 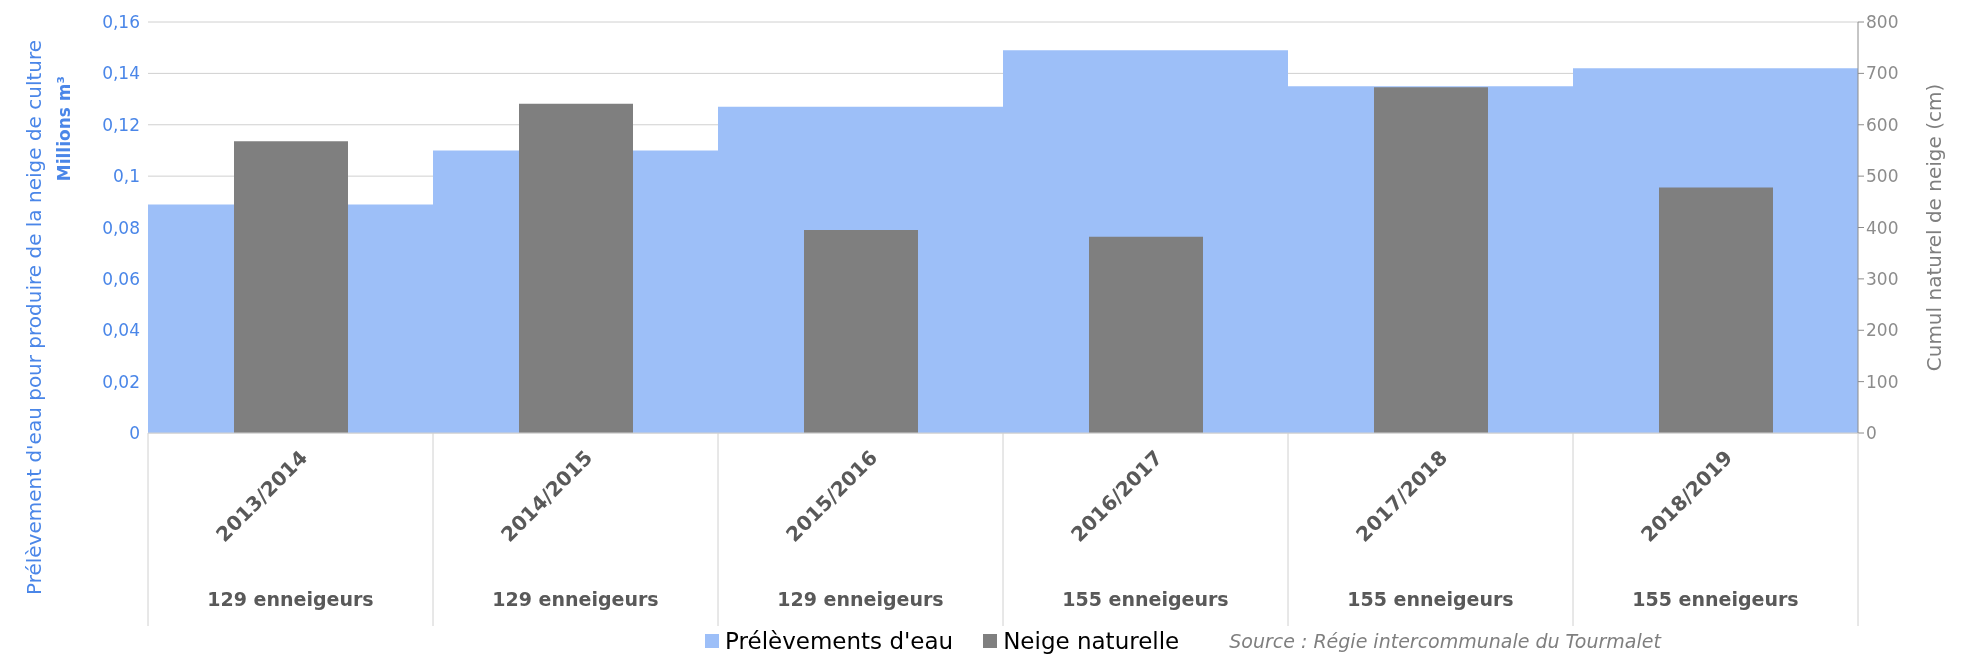 What do you see at coordinates (1882, 330) in the screenshot?
I see `y2-tick-label: 200` at bounding box center [1882, 330].